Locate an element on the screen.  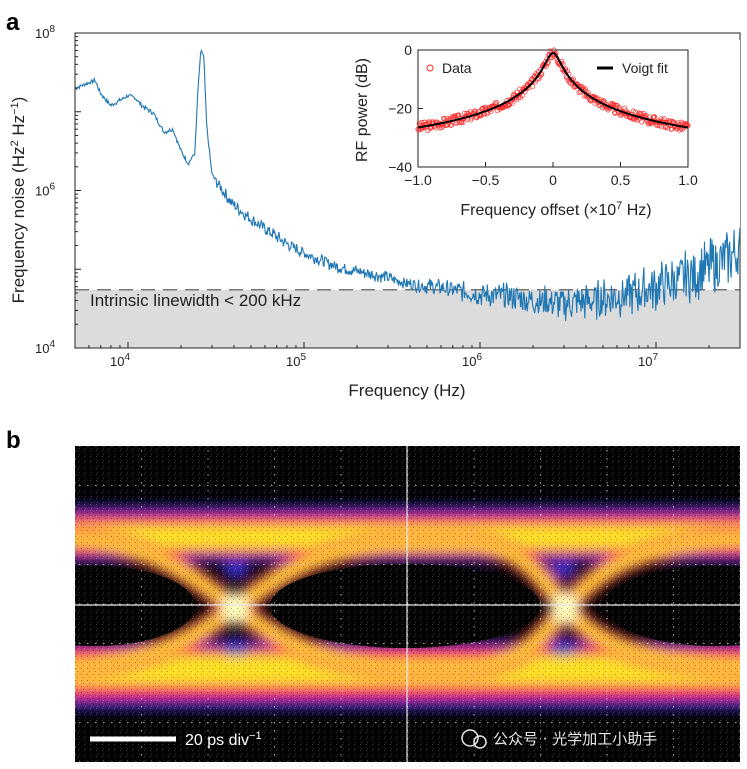
panel-a-letter: a is located at coordinates (13, 22).